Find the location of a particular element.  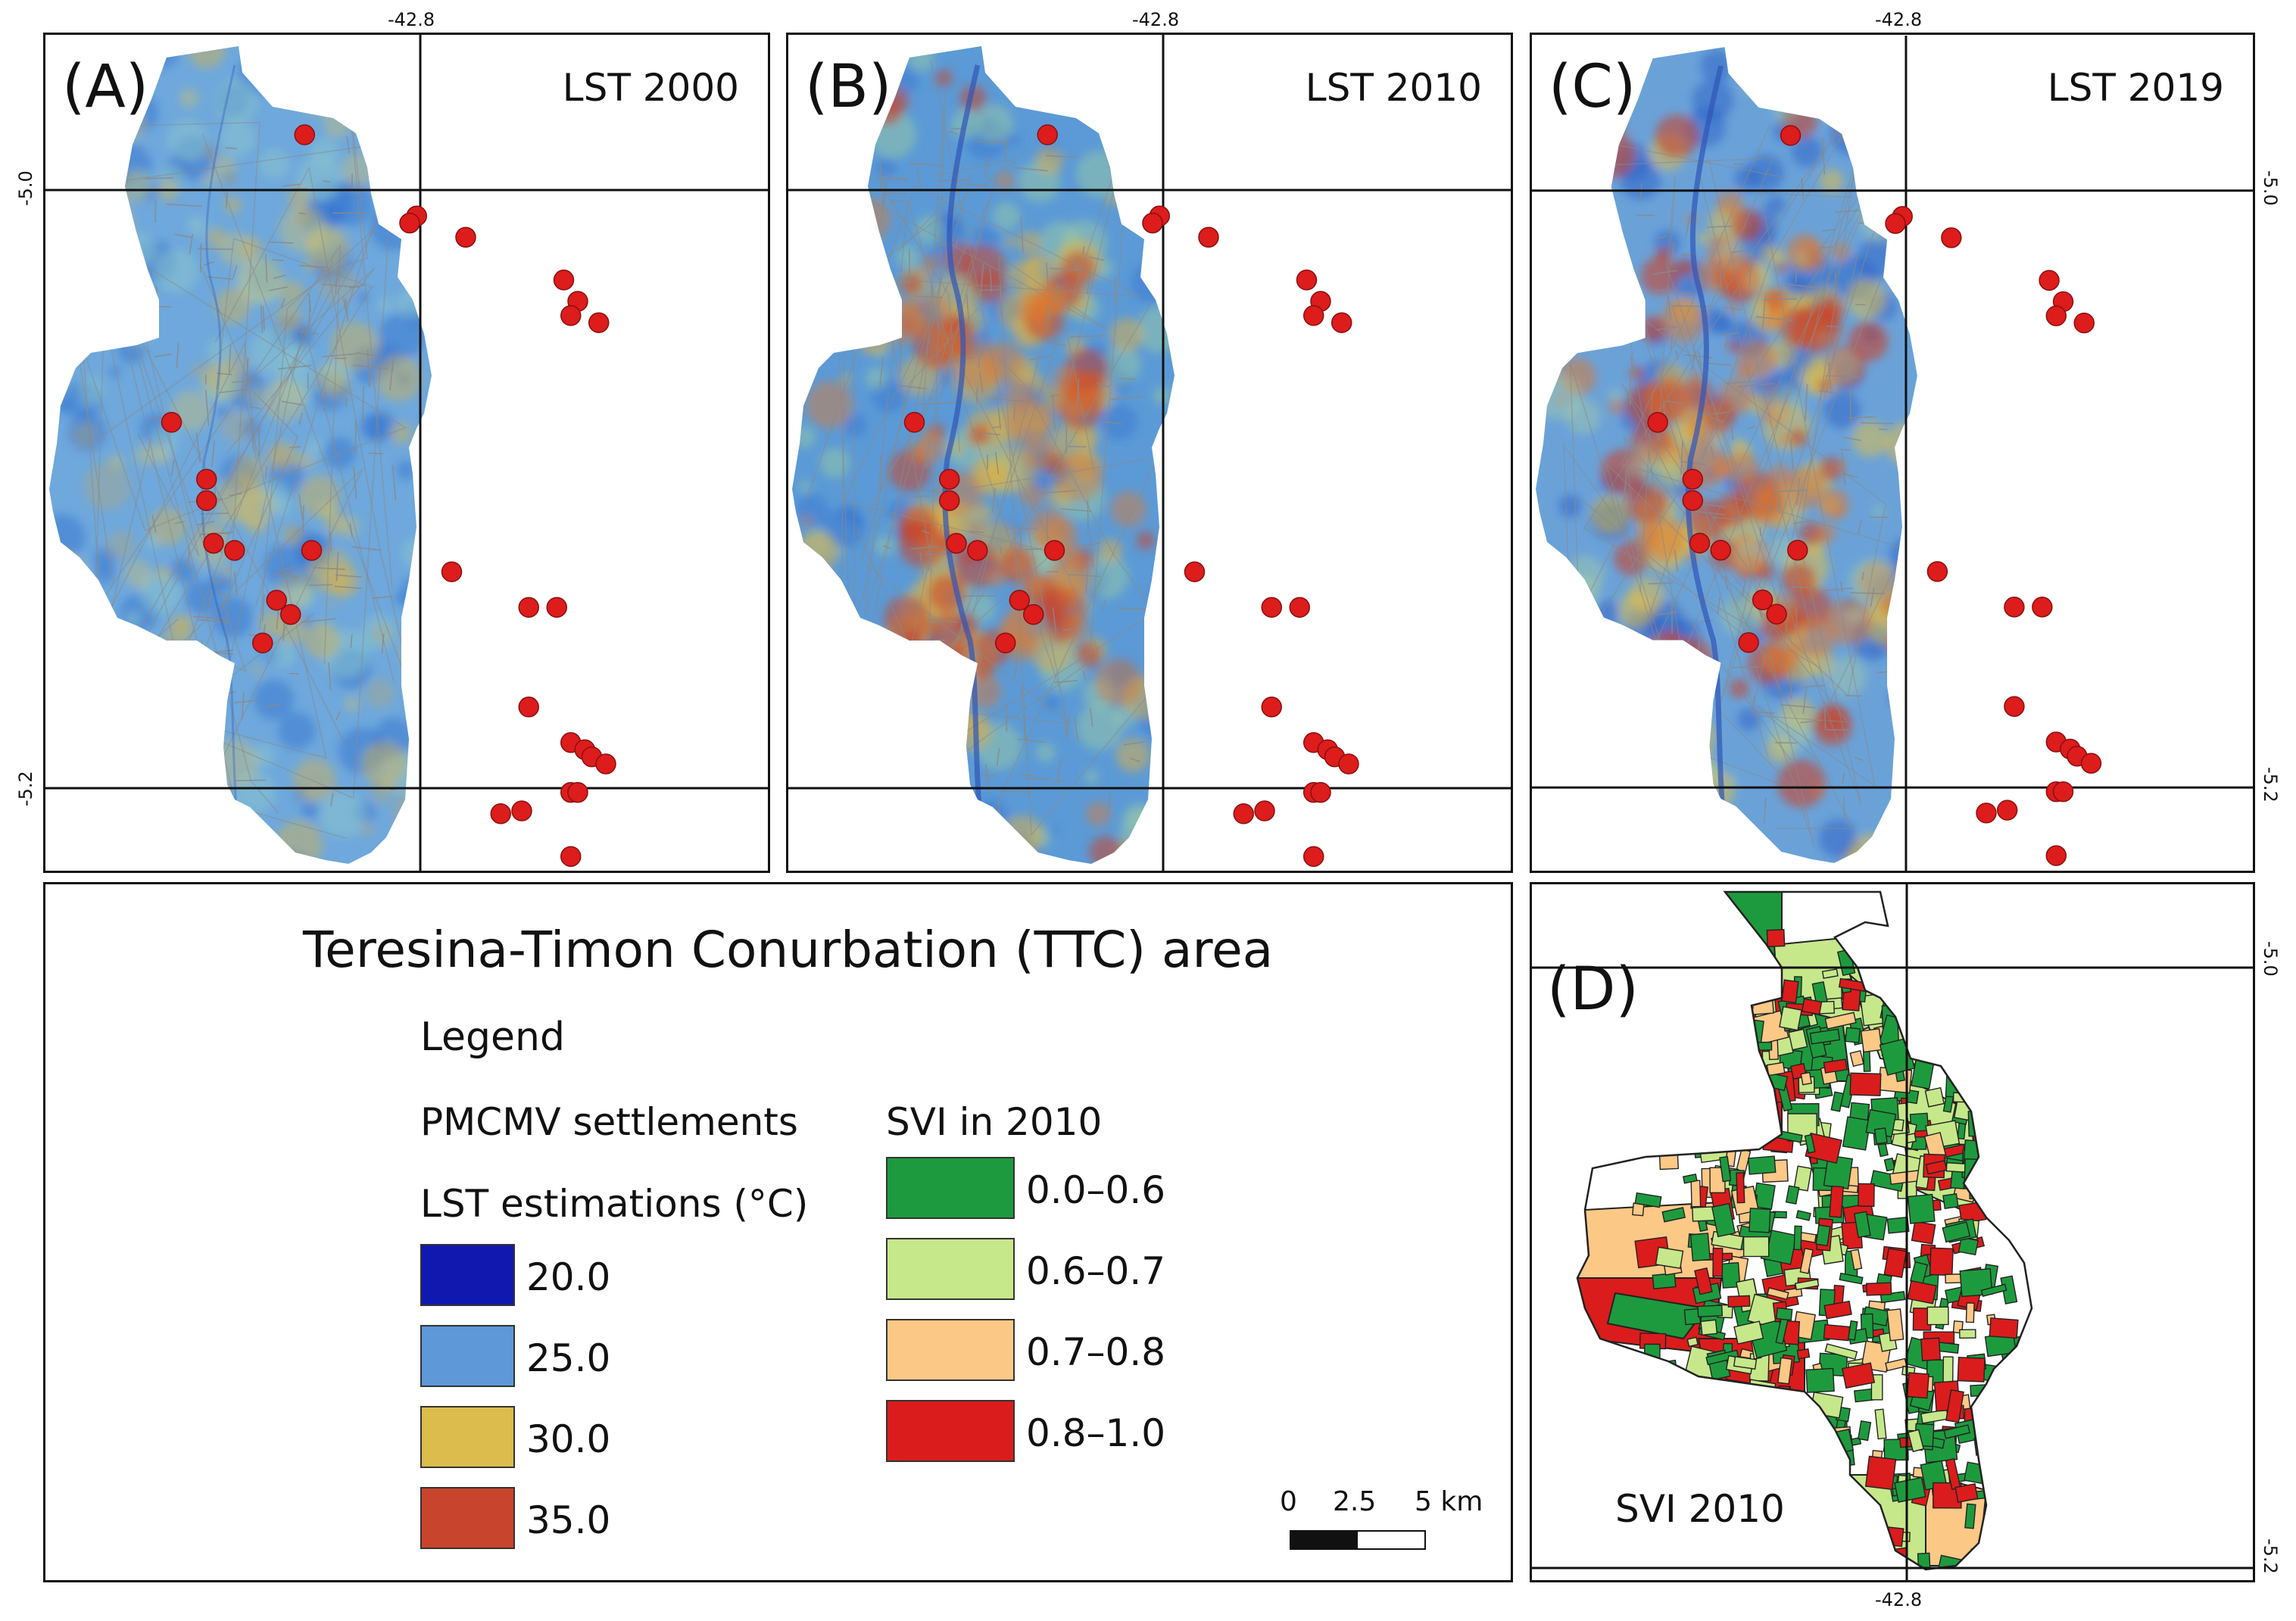

svi-label-4: 0.8–1.0 is located at coordinates (1096, 1433).